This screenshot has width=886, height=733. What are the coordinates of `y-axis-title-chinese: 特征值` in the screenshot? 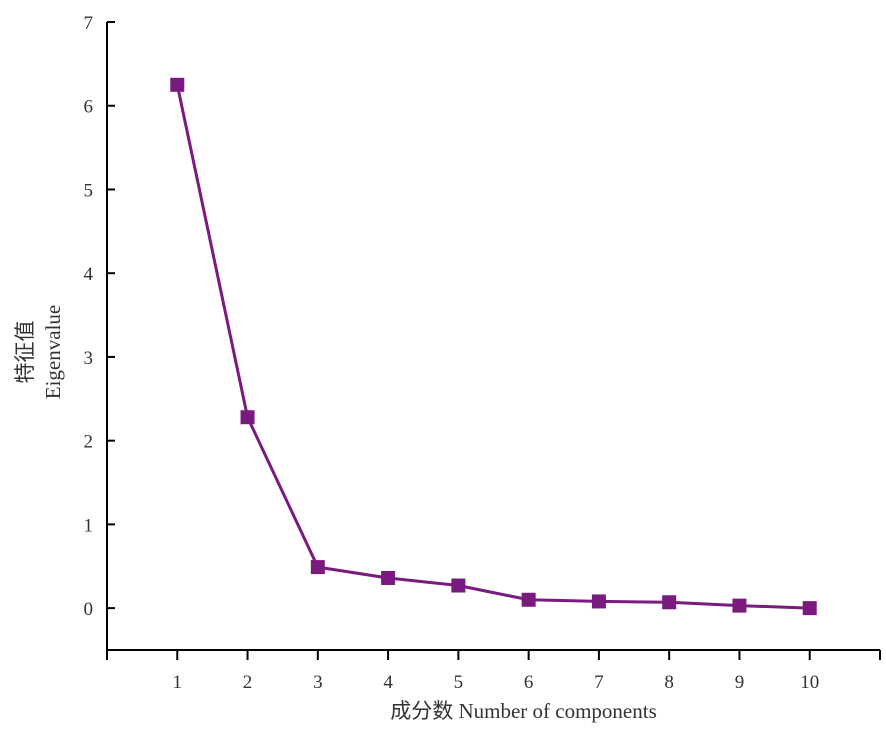 It's located at (25, 352).